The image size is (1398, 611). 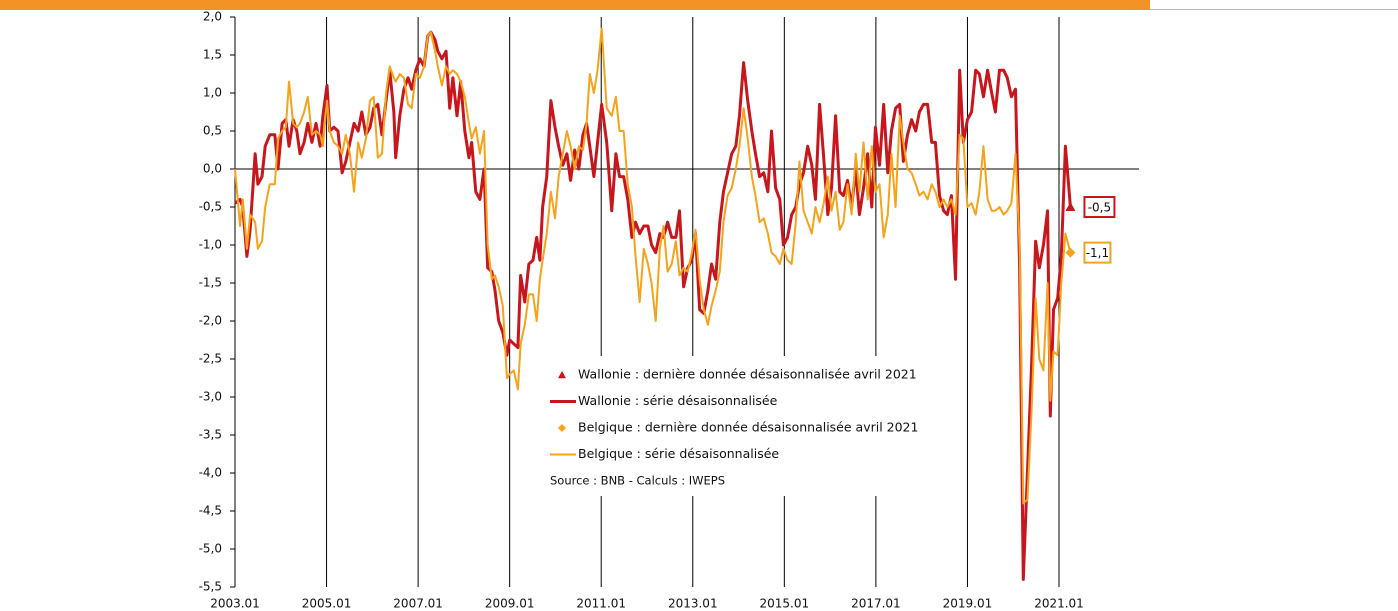 What do you see at coordinates (601, 604) in the screenshot?
I see `x-tick-label: 2011.01` at bounding box center [601, 604].